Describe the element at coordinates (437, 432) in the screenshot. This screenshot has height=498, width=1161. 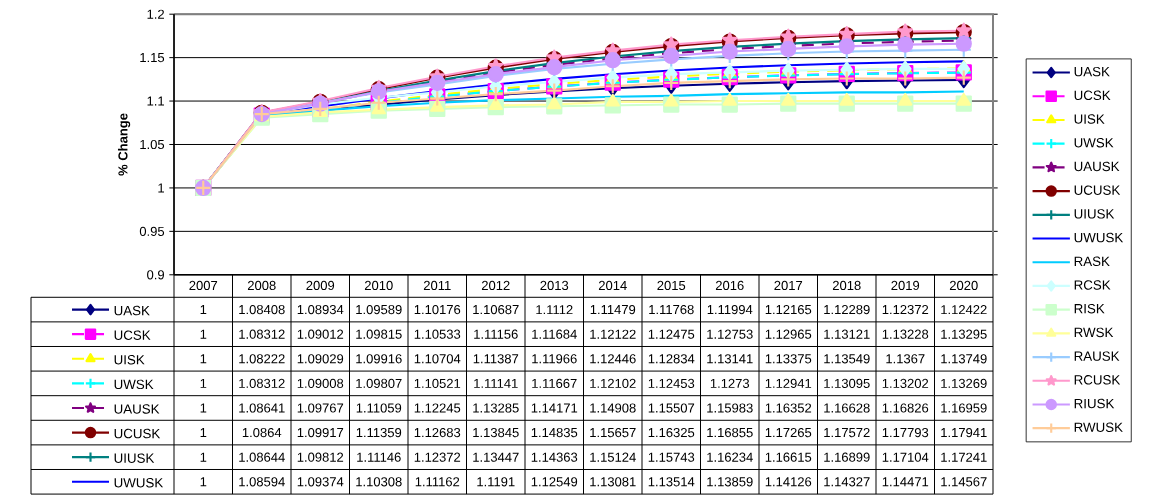
I see `data-label: 1.12683` at that location.